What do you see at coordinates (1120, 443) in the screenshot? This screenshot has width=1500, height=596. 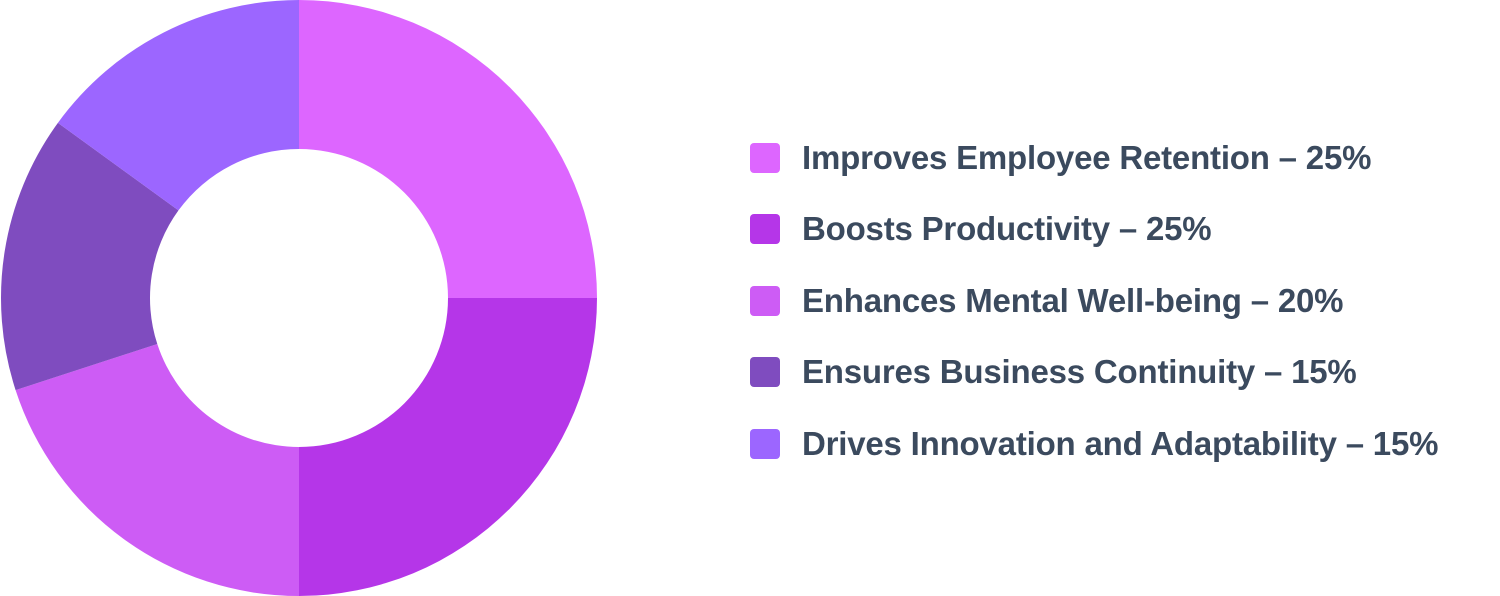 I see `legend-label: Drives Innovation and Adaptability – 15%` at bounding box center [1120, 443].